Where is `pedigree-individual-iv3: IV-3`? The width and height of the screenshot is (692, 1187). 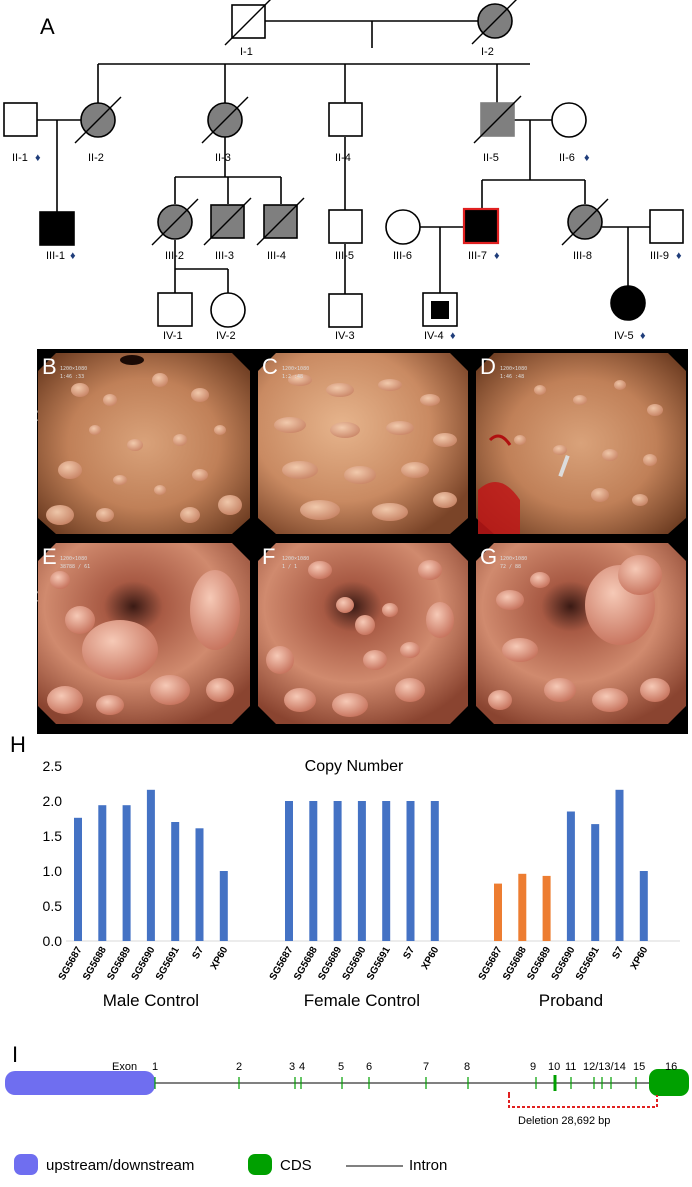
pedigree-individual-iv3: IV-3 is located at coordinates (345, 316).